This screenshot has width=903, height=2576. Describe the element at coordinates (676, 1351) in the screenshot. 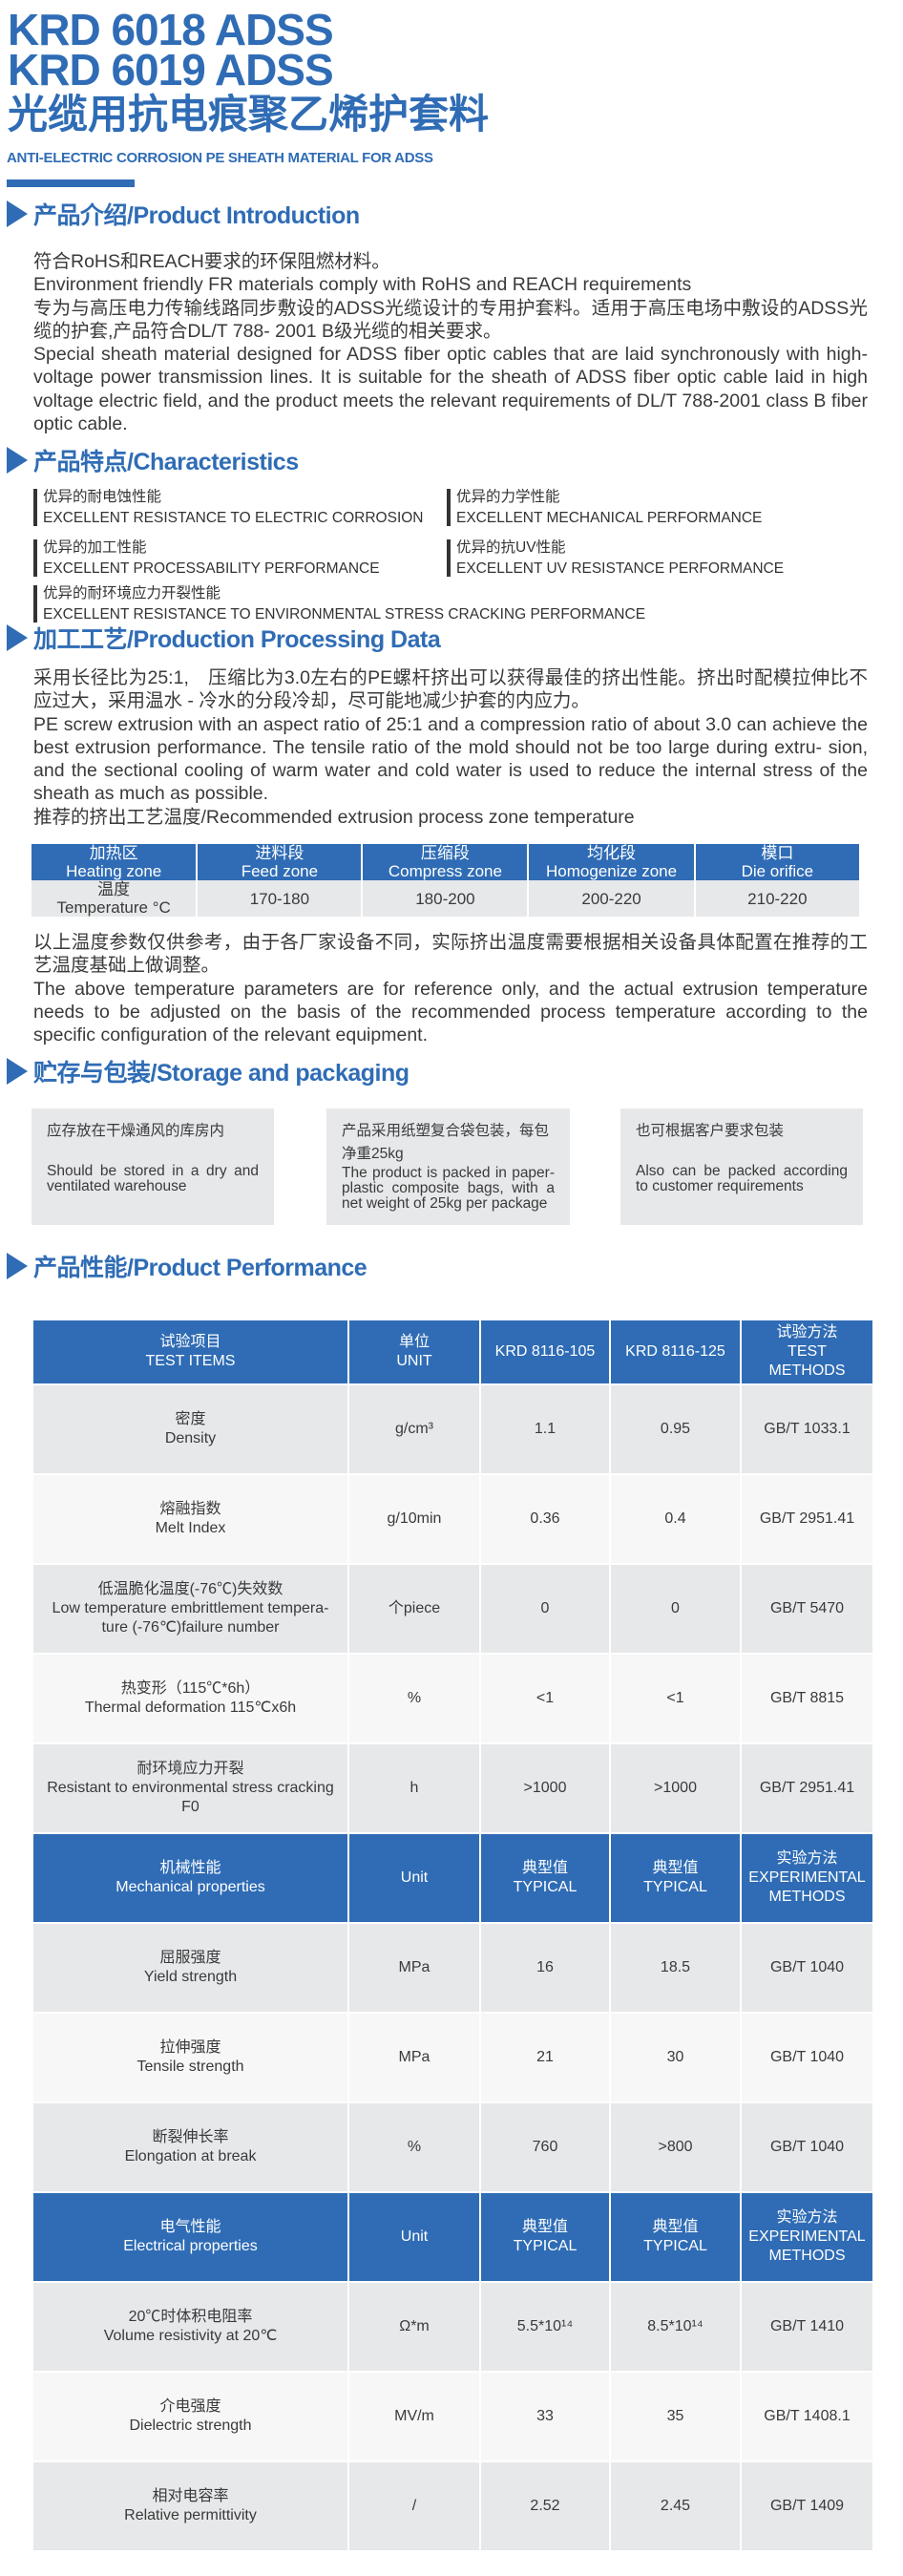

I see `header-cell: KRD 8116-125` at that location.